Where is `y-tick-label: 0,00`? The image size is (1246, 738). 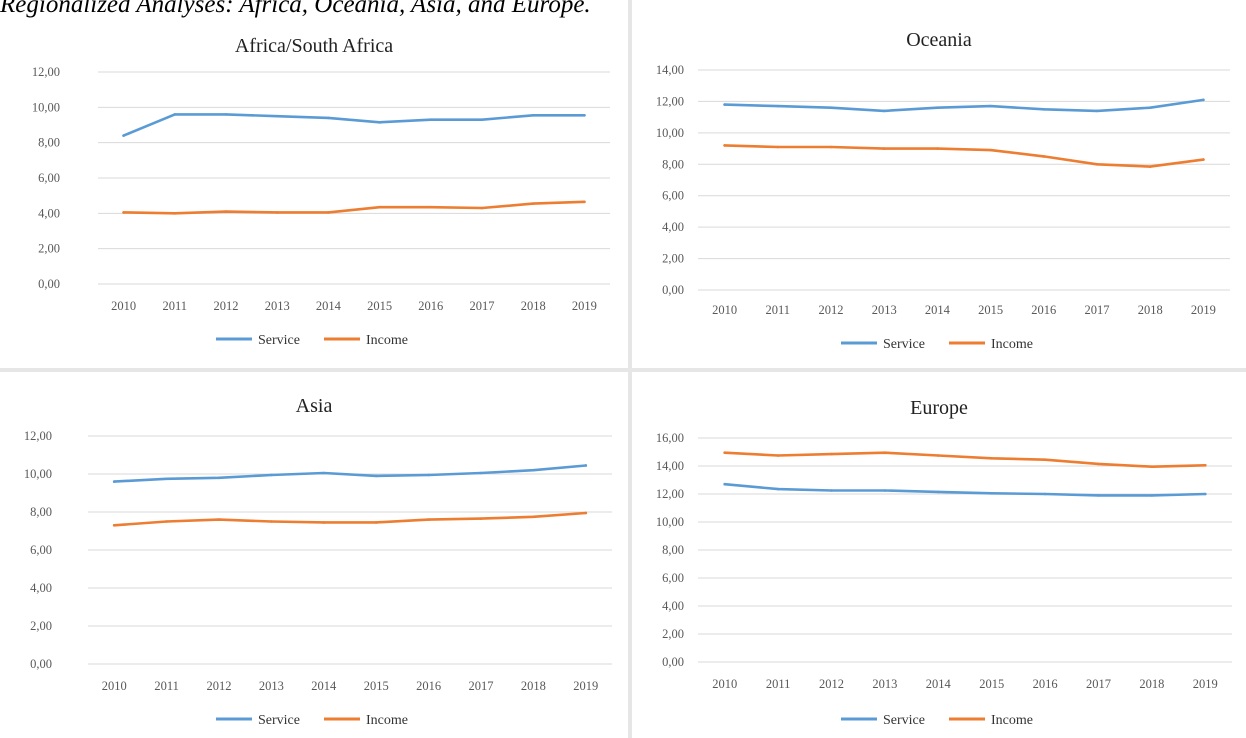
y-tick-label: 0,00 is located at coordinates (673, 290).